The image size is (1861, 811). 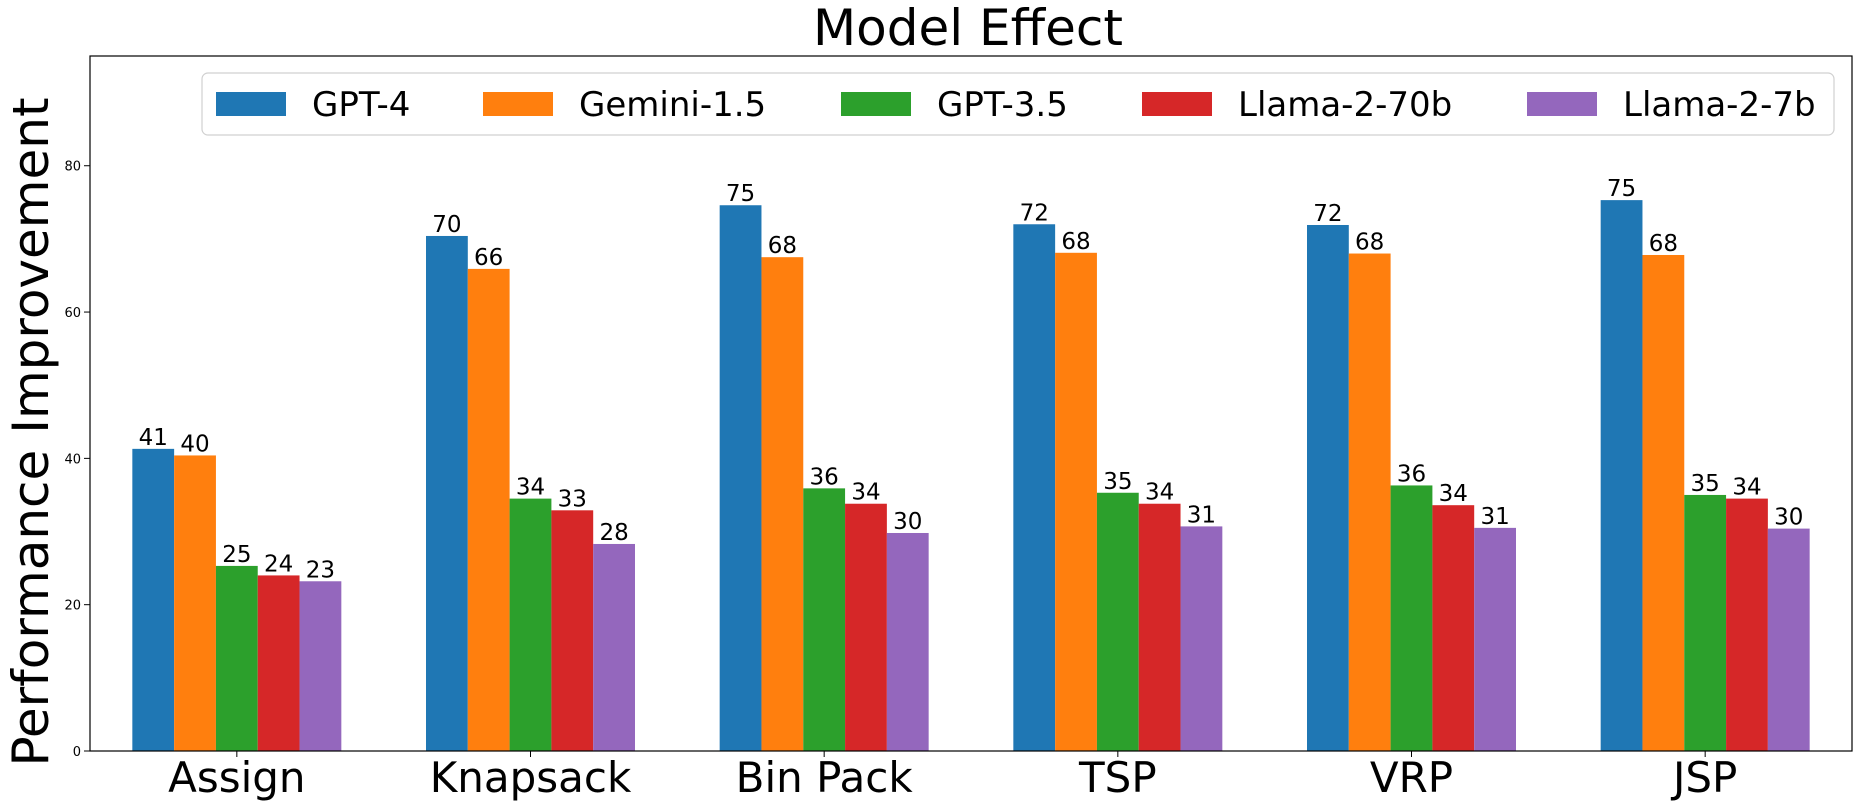 What do you see at coordinates (952, 776) in the screenshot?
I see `x-axis: Assign Knapsack Bin Pack TSP VRP JSP` at bounding box center [952, 776].